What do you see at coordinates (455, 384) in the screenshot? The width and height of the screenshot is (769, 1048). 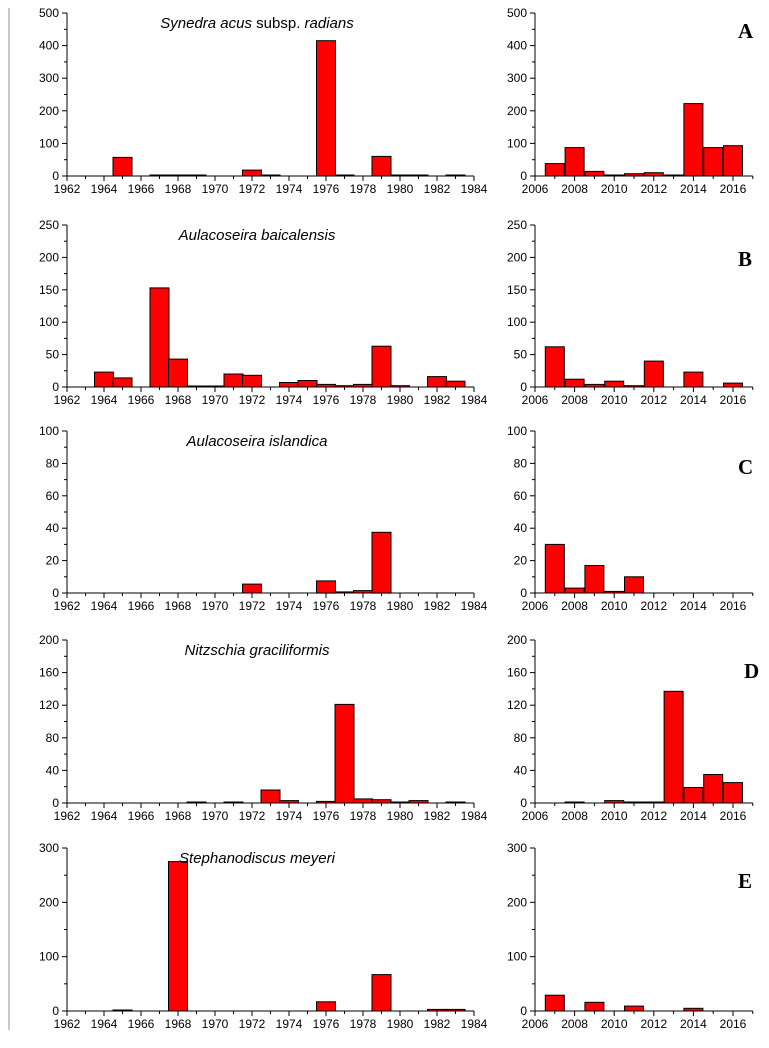 I see `bar-1983` at bounding box center [455, 384].